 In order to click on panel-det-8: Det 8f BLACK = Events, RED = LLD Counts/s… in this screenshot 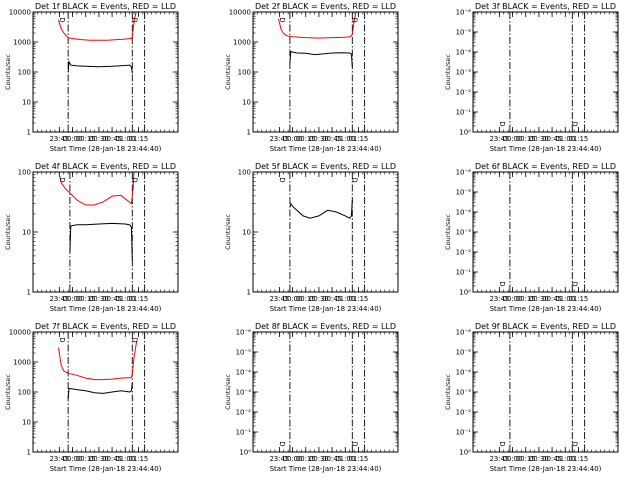, I will do `click(311, 397)`.